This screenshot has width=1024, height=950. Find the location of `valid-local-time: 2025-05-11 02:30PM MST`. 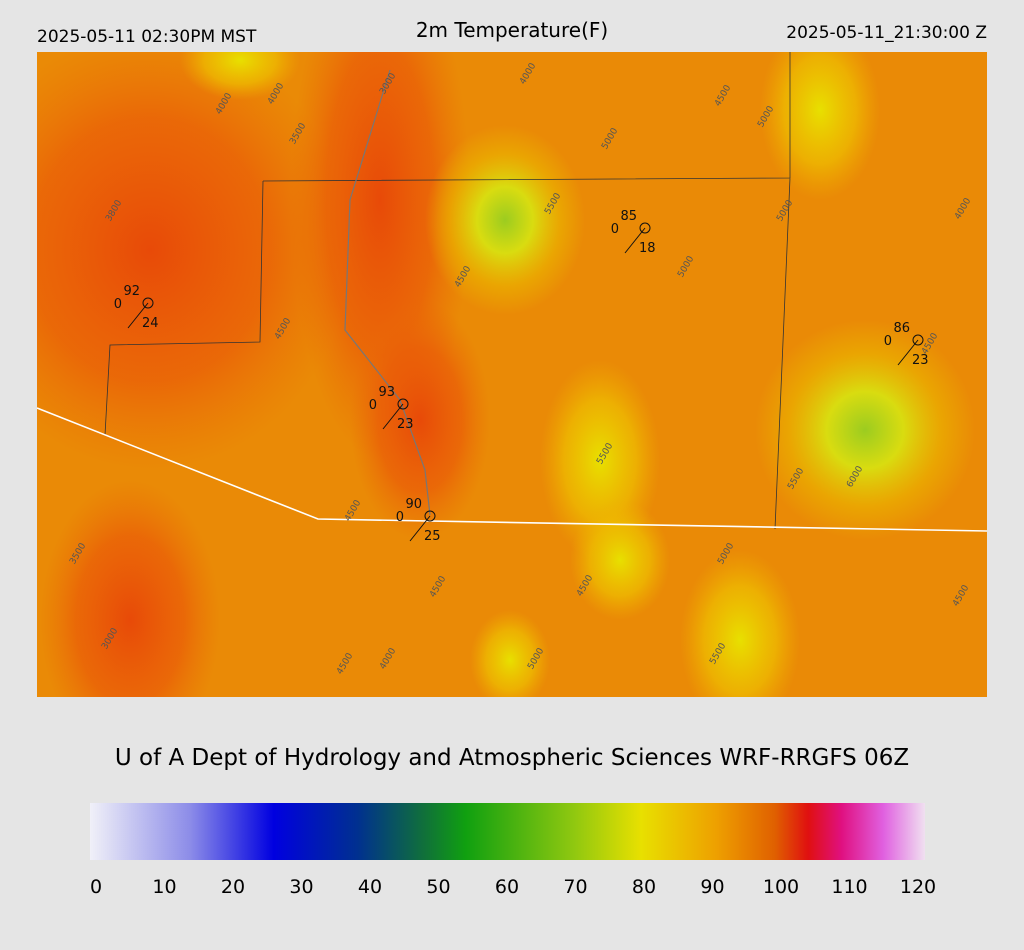

valid-local-time: 2025-05-11 02:30PM MST is located at coordinates (147, 37).